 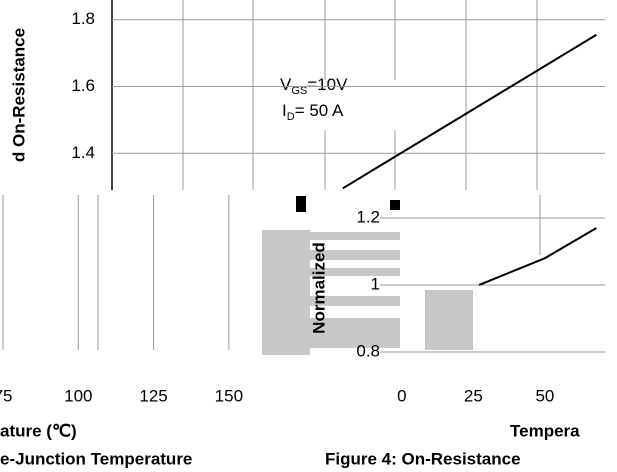 I want to click on caption: e-Junction Temperature, so click(x=96, y=458).